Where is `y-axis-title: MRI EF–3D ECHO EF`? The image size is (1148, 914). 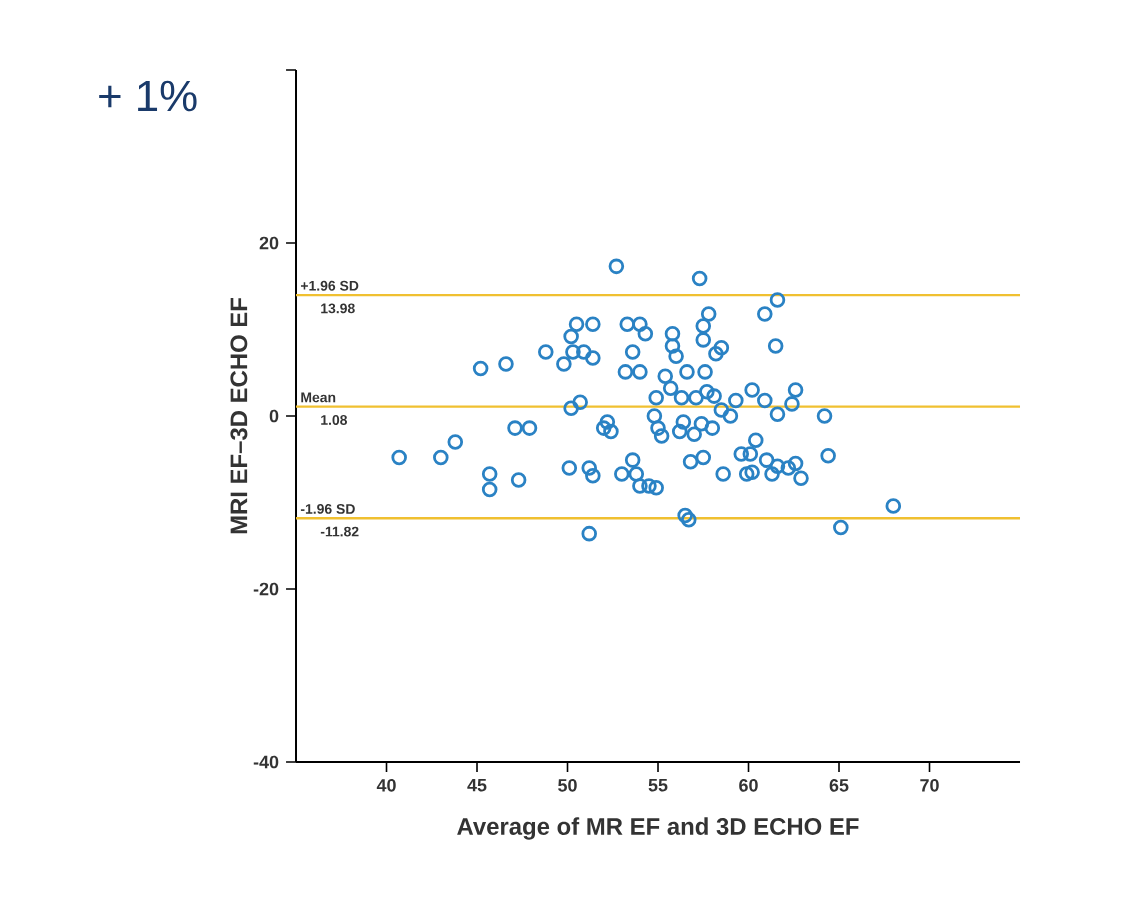 y-axis-title: MRI EF–3D ECHO EF is located at coordinates (239, 416).